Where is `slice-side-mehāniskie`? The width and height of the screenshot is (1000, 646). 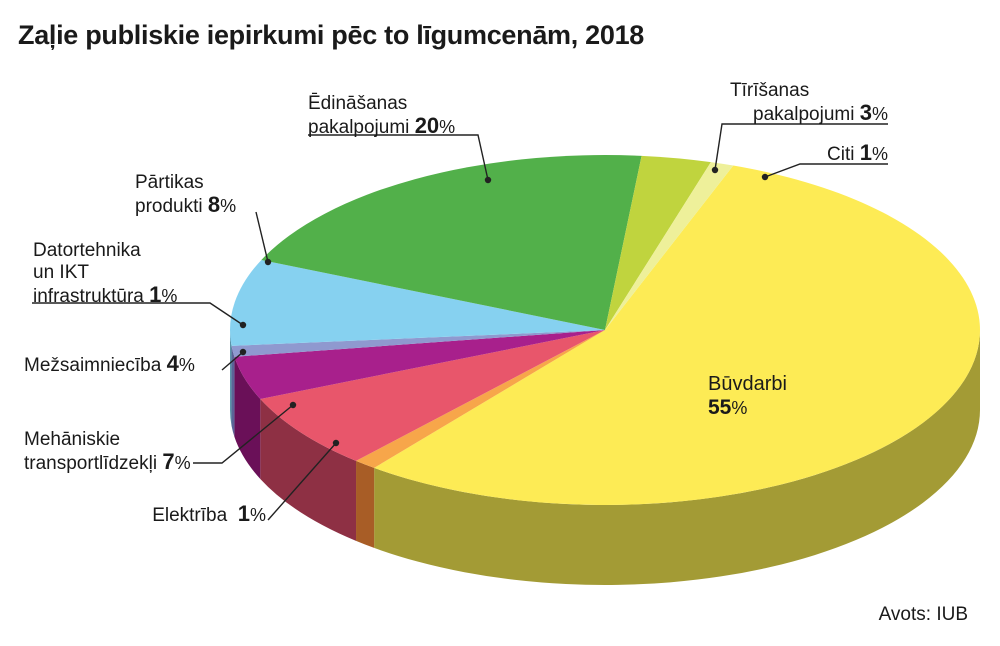
slice-side-mehāniskie is located at coordinates (308, 469).